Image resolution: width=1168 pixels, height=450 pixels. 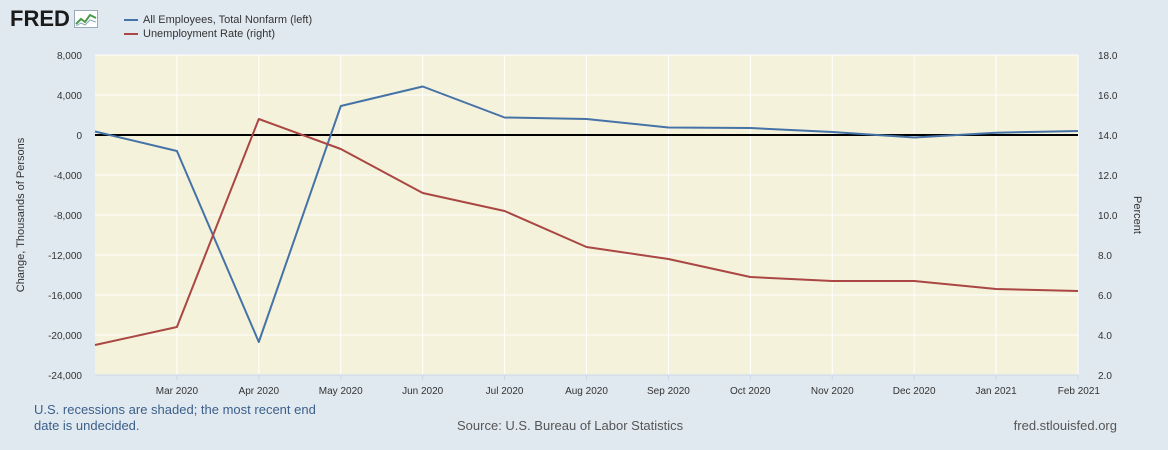 I want to click on y-left-tick-label: -4,000, so click(x=68, y=176).